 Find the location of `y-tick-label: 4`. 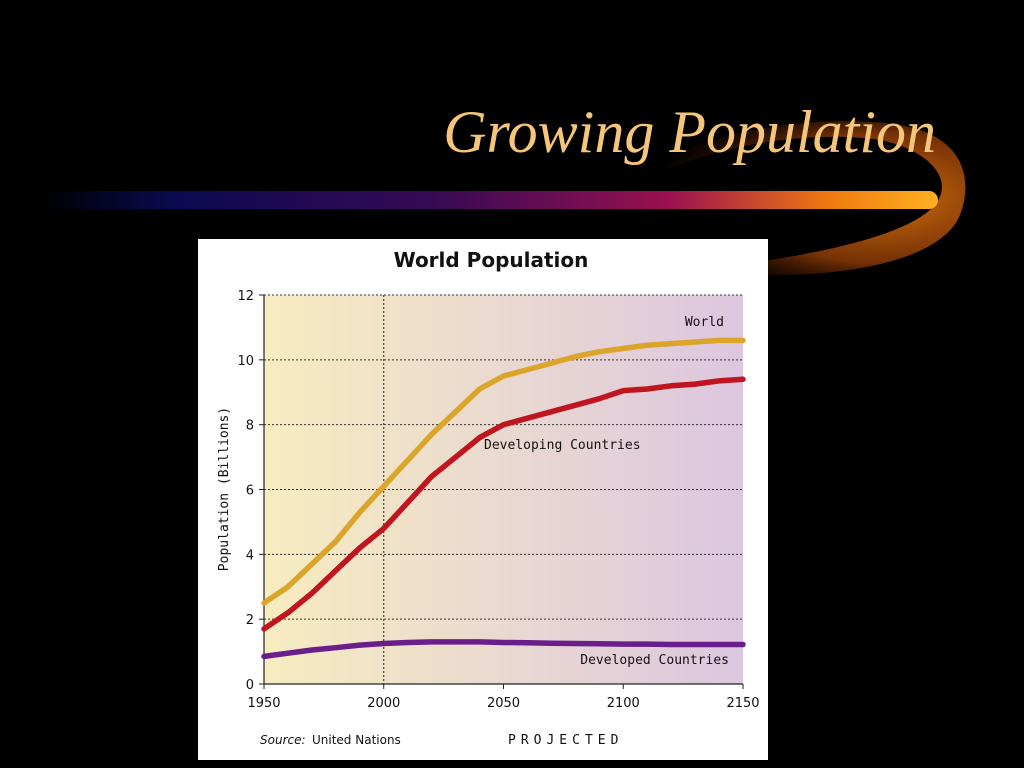

y-tick-label: 4 is located at coordinates (250, 555).